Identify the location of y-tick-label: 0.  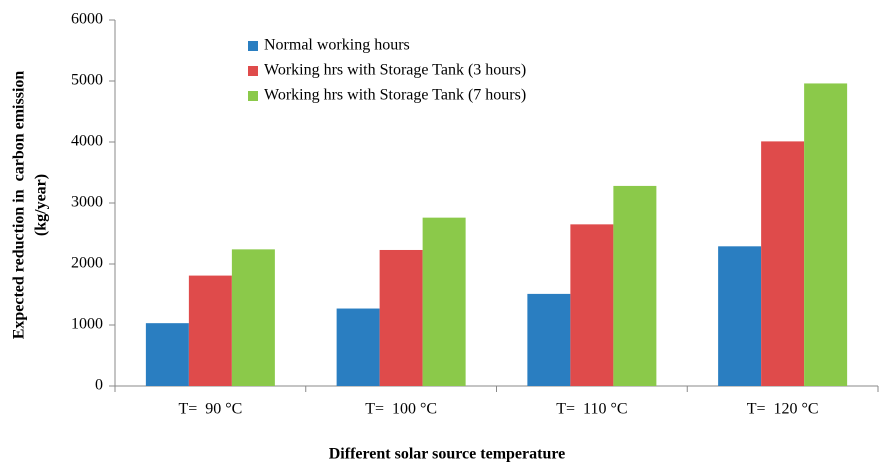
(99, 385).